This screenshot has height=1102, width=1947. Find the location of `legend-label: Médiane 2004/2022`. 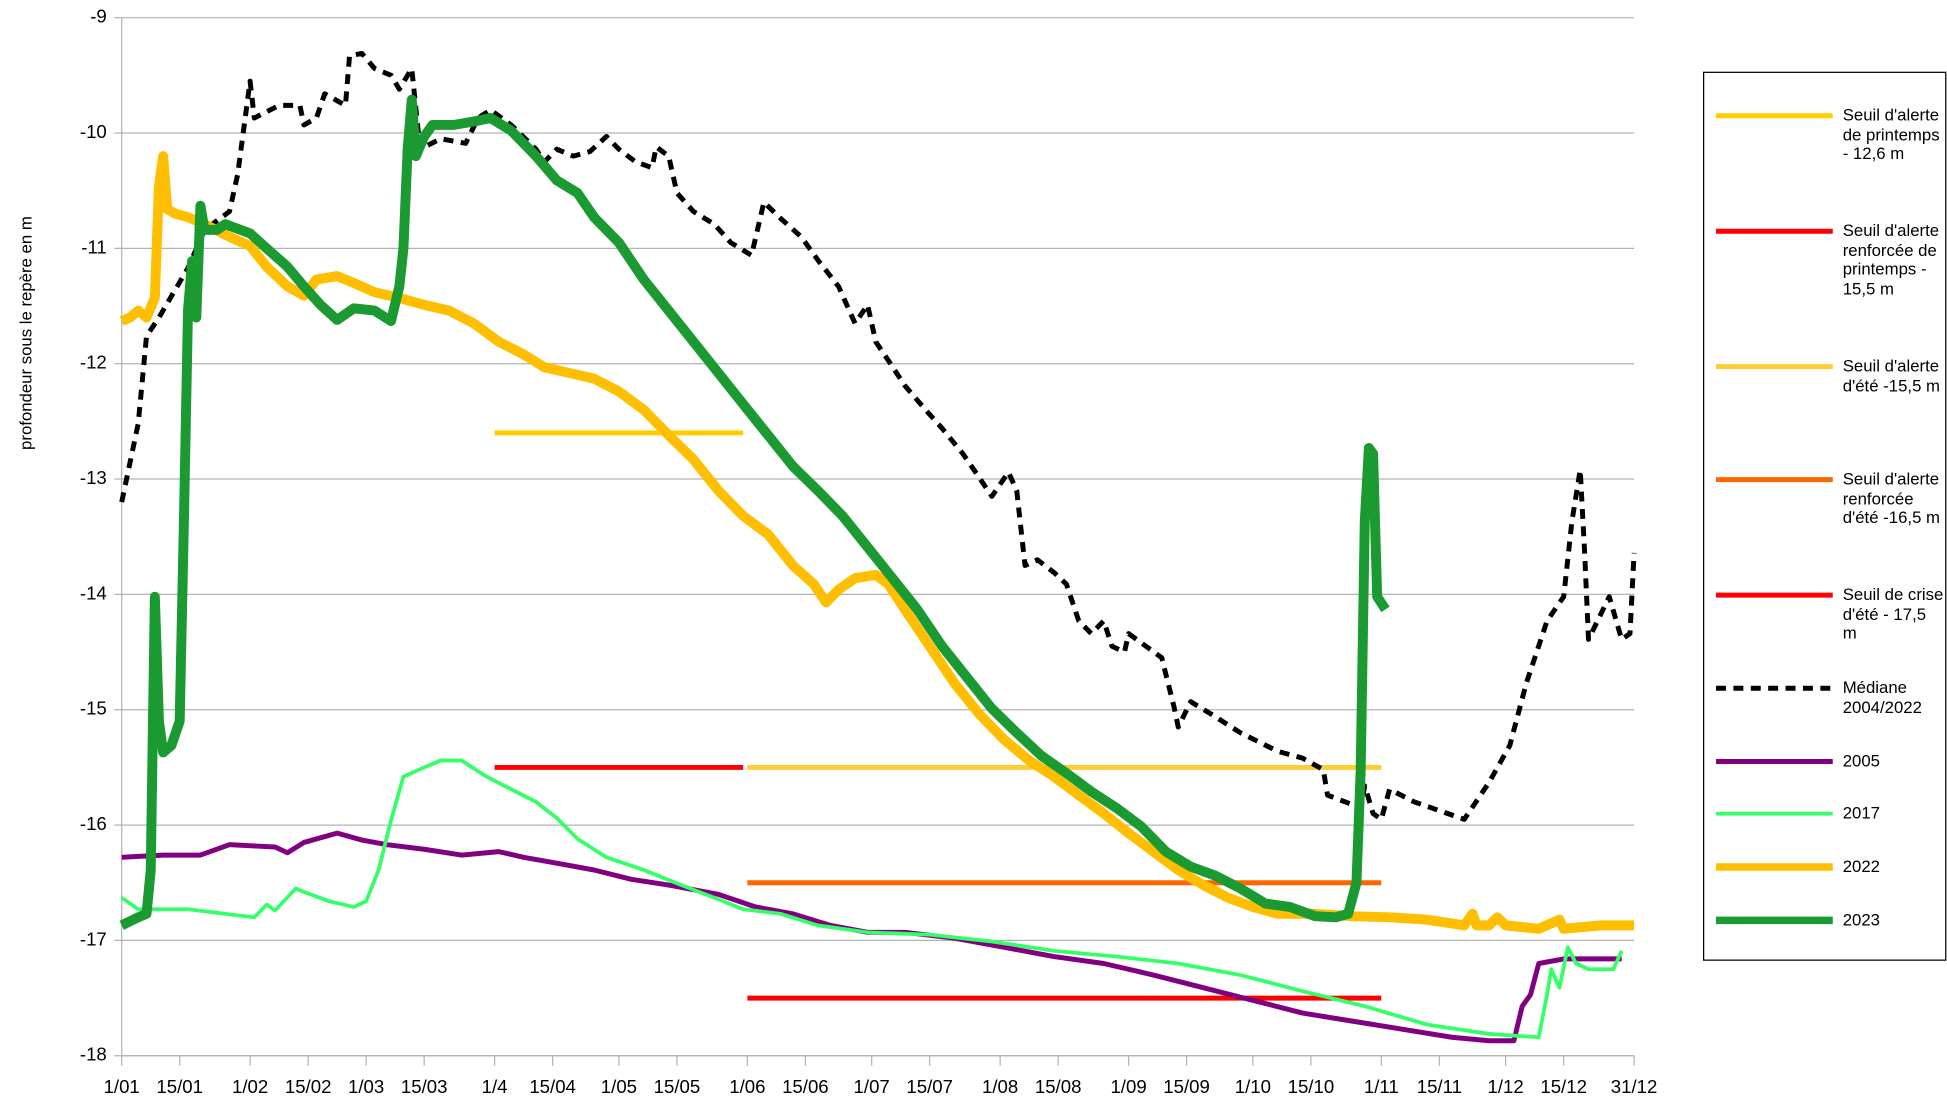

legend-label: Médiane 2004/2022 is located at coordinates (1882, 697).